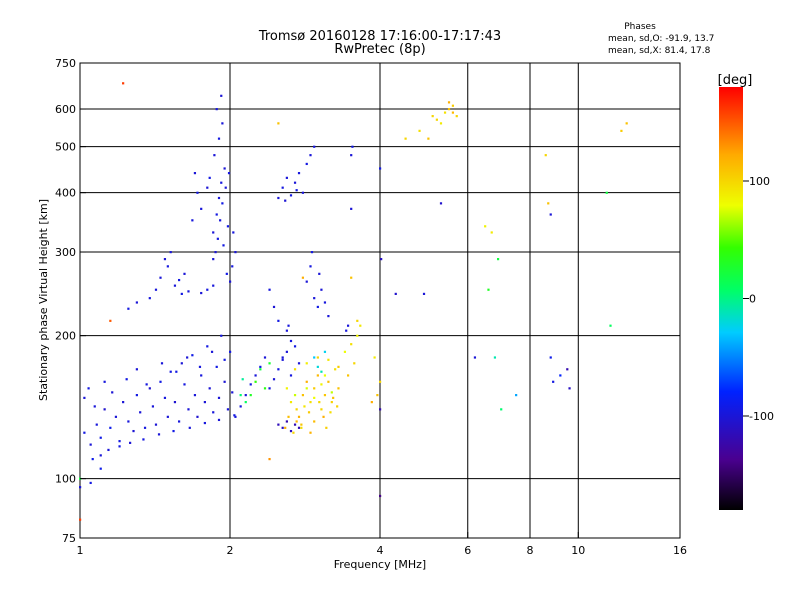 The height and width of the screenshot is (600, 800). What do you see at coordinates (661, 39) in the screenshot?
I see `stats-line-o: mean, sd,O: -91.9, 13.7` at bounding box center [661, 39].